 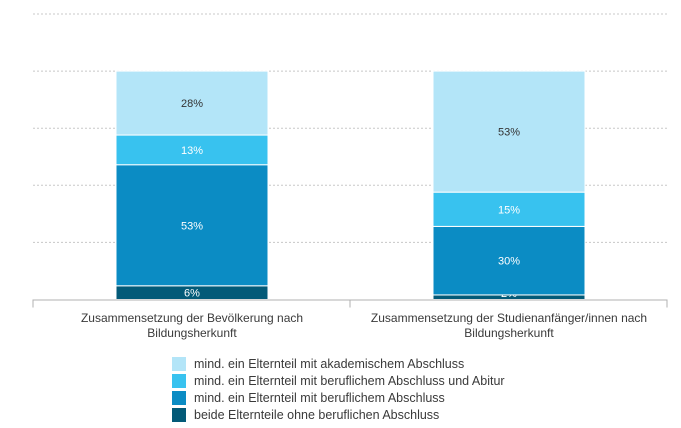 What do you see at coordinates (192, 318) in the screenshot?
I see `x-tick-label: Zusammensetzung der Bevölkerung nach` at bounding box center [192, 318].